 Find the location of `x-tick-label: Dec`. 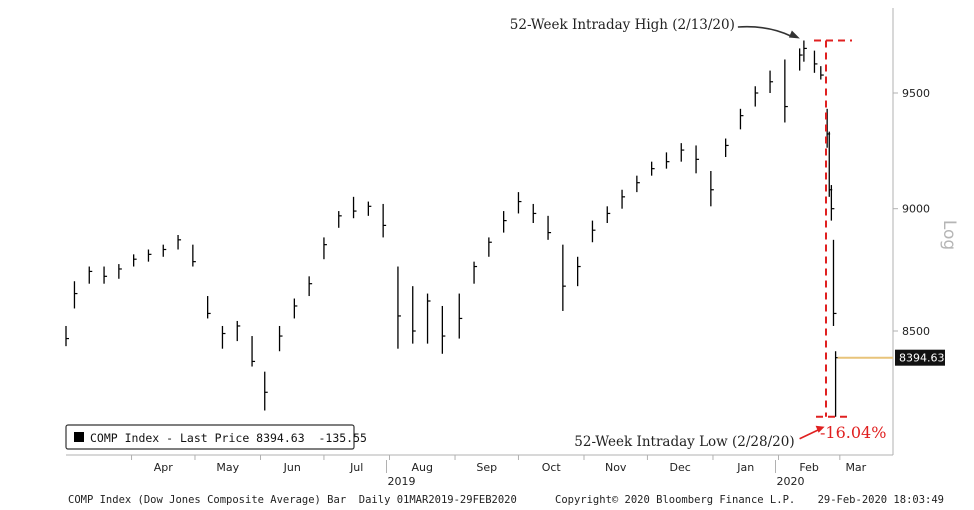

x-tick-label: Dec is located at coordinates (680, 467).